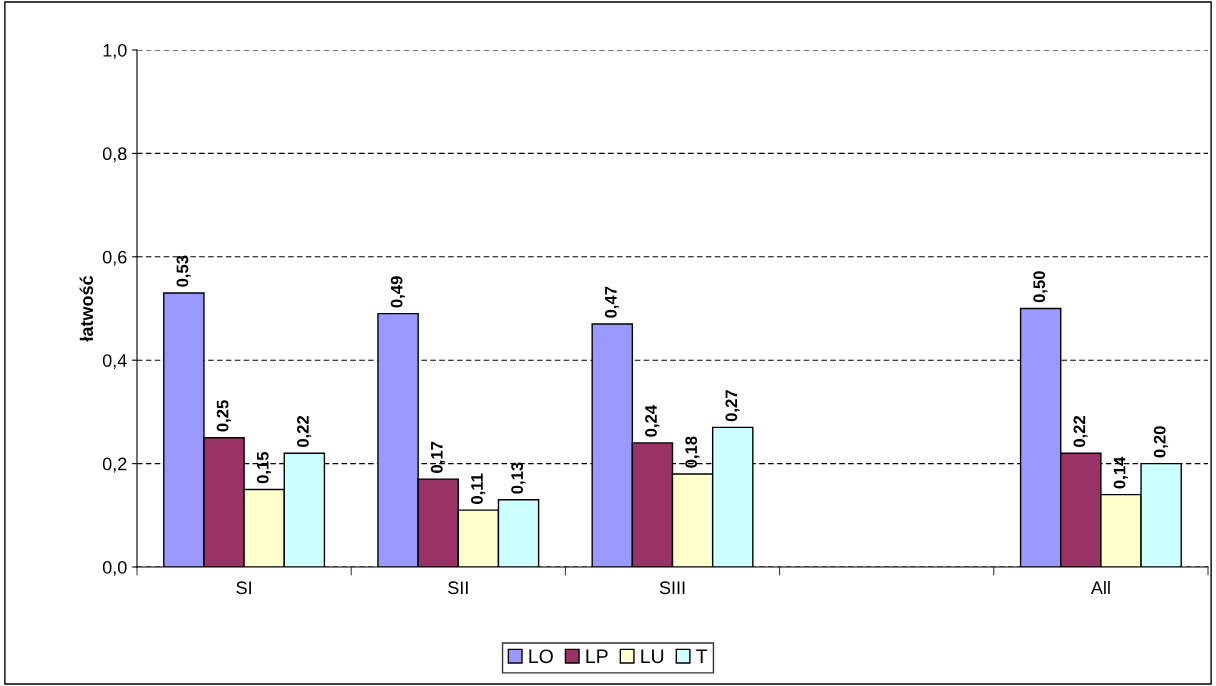 The height and width of the screenshot is (686, 1216). Describe the element at coordinates (732, 406) in the screenshot. I see `data-label: 0,27` at that location.